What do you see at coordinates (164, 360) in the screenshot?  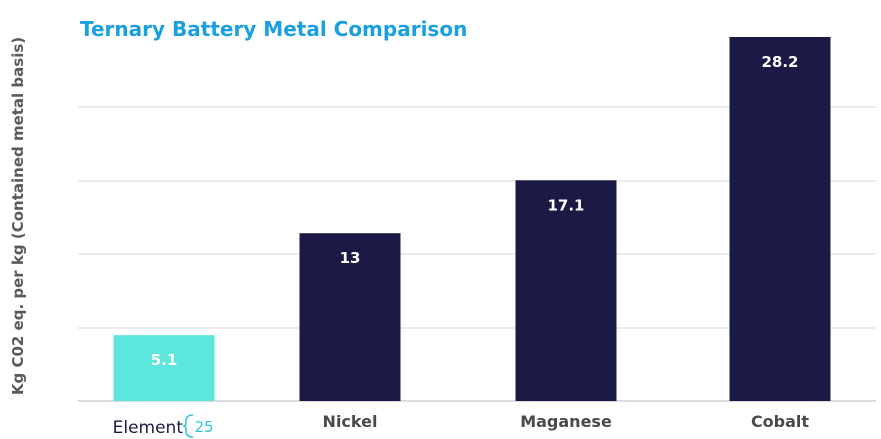 I see `bar-value-label: 5.1` at bounding box center [164, 360].